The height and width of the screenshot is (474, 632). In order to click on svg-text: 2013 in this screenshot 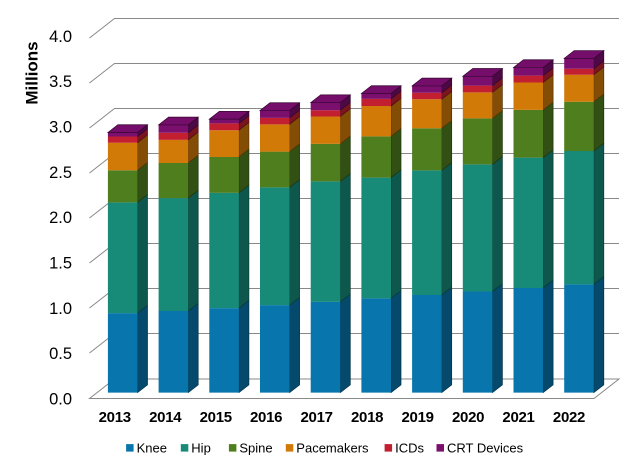, I will do `click(115, 417)`.